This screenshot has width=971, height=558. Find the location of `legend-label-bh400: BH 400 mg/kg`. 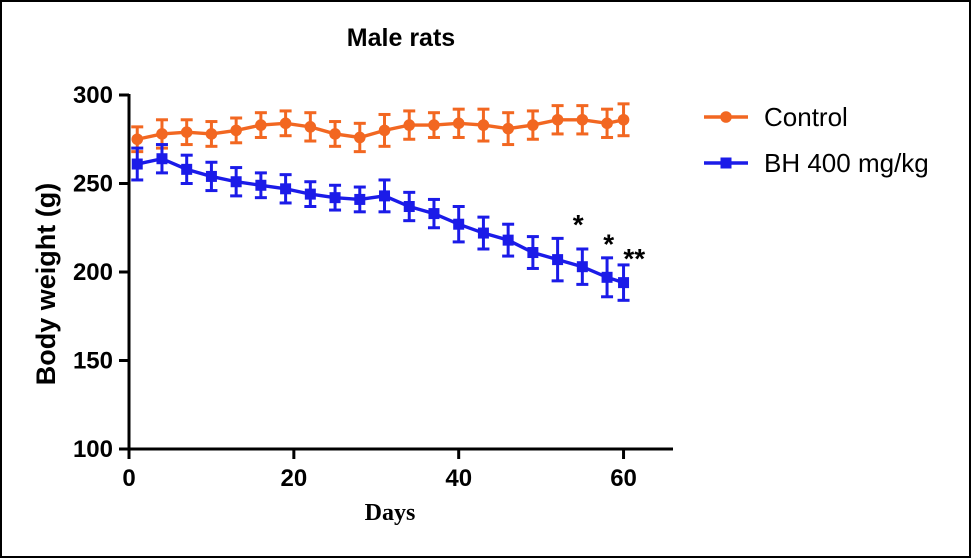

legend-label-bh400: BH 400 mg/kg is located at coordinates (846, 162).